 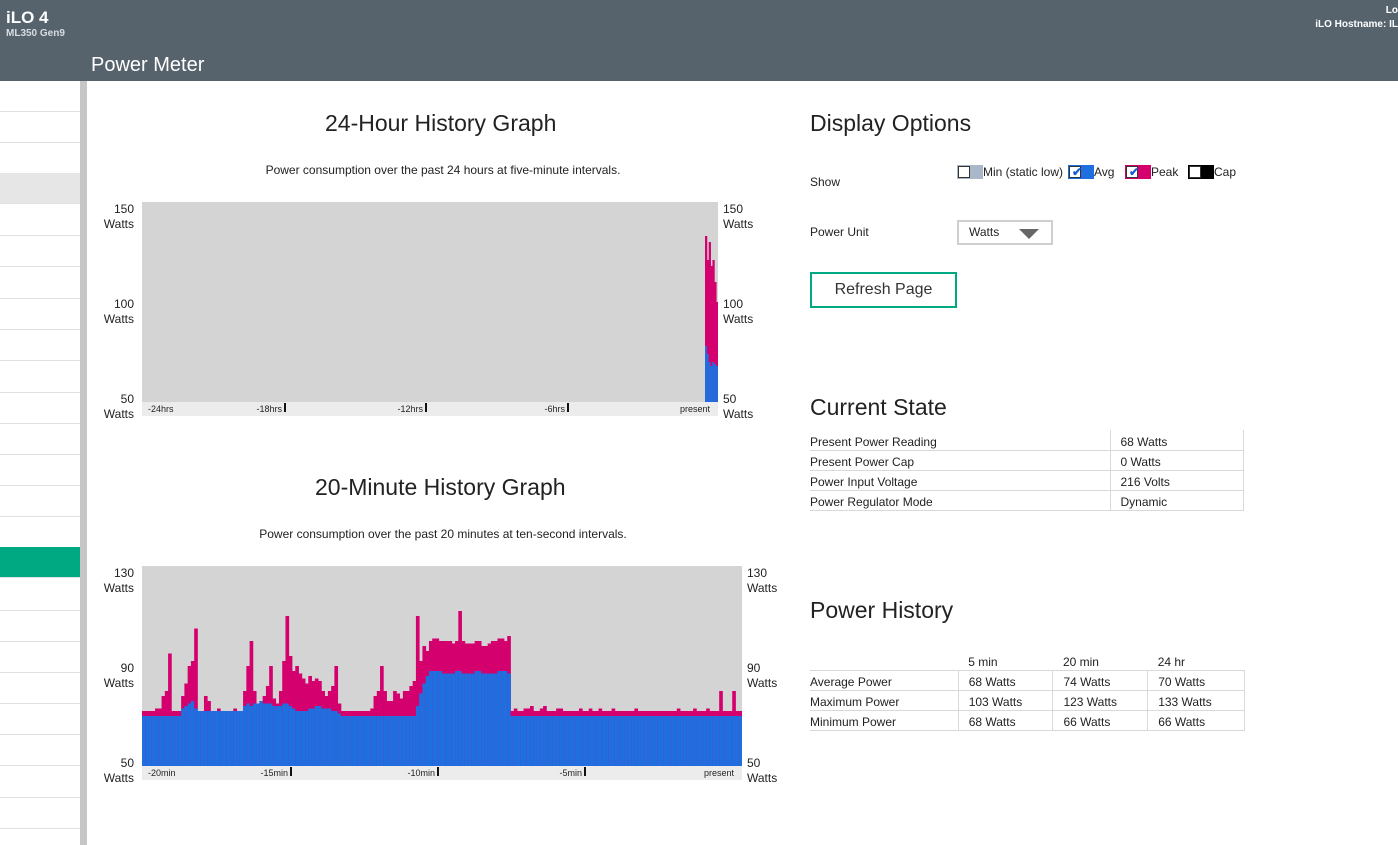 What do you see at coordinates (1100, 720) in the screenshot?
I see `history-cell: 66 Watts` at bounding box center [1100, 720].